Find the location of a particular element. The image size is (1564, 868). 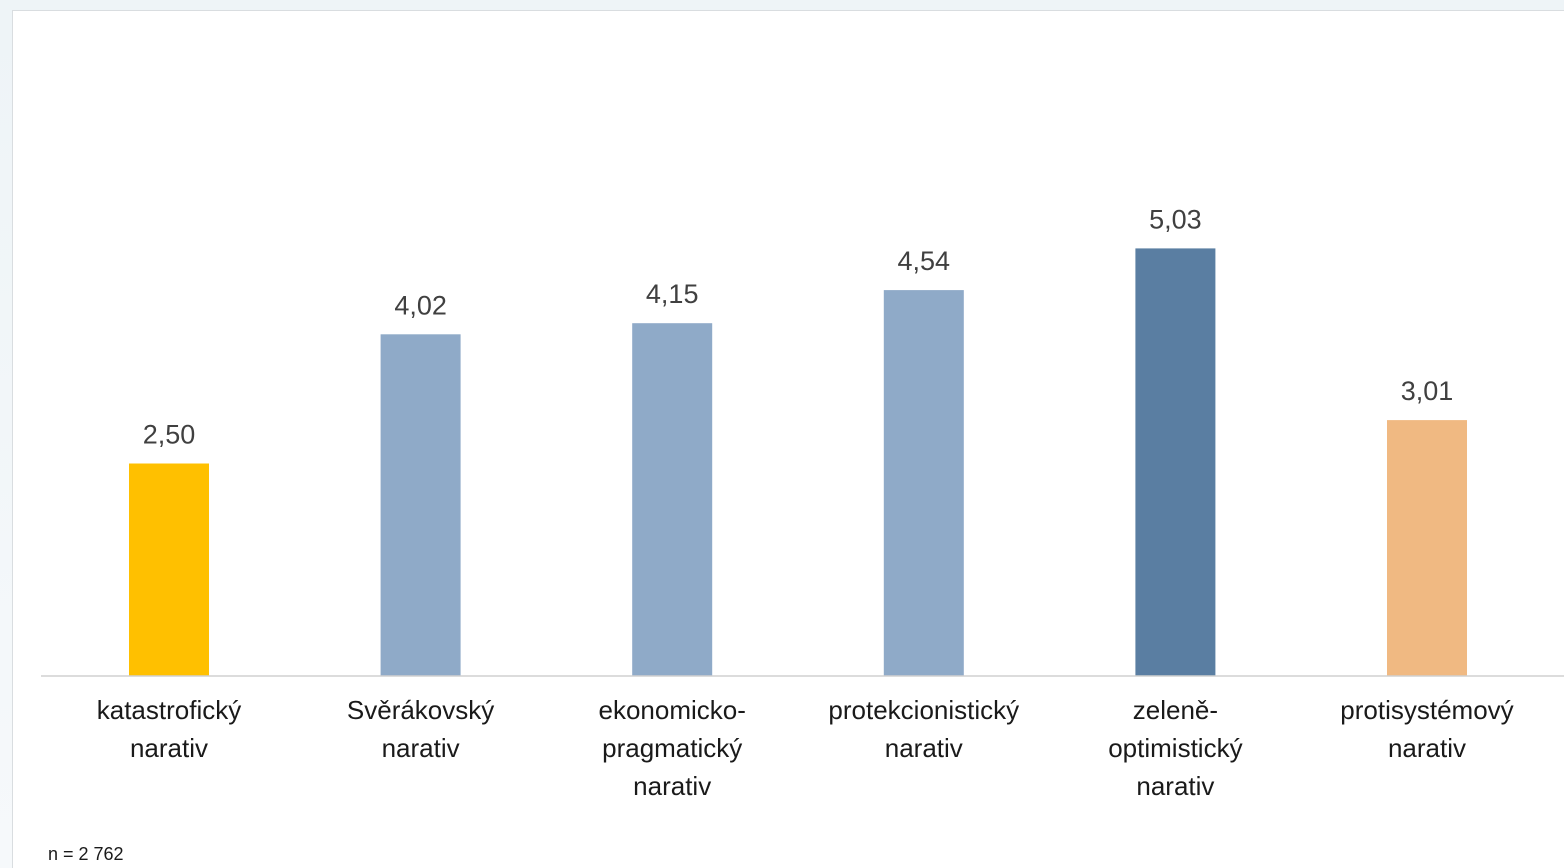

category-label-line: Svěrákovský is located at coordinates (420, 710).